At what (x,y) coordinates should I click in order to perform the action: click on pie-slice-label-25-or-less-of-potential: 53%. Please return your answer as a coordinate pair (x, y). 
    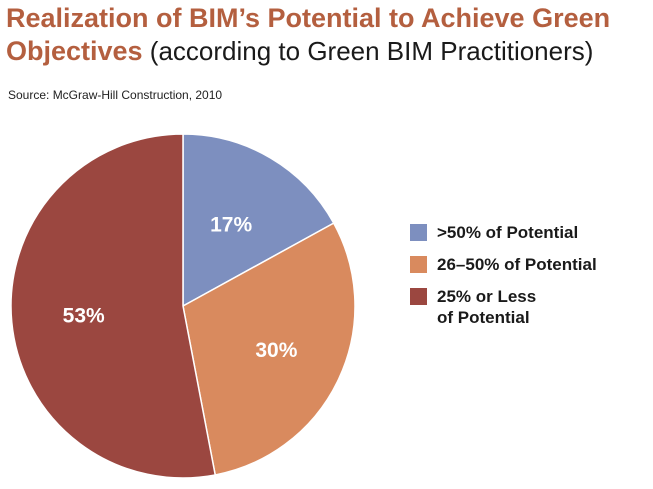
    Looking at the image, I should click on (84, 315).